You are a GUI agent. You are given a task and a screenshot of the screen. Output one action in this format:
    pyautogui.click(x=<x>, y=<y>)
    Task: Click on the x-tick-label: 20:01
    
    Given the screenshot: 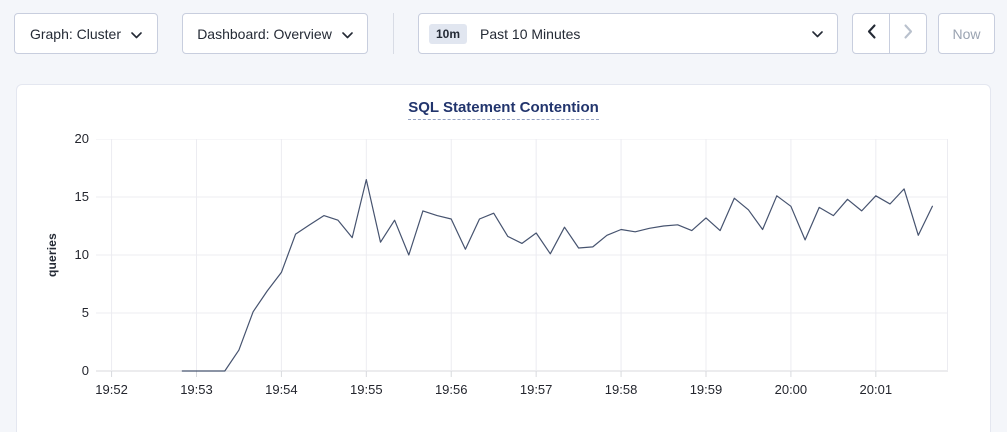 What is the action you would take?
    pyautogui.click(x=876, y=389)
    